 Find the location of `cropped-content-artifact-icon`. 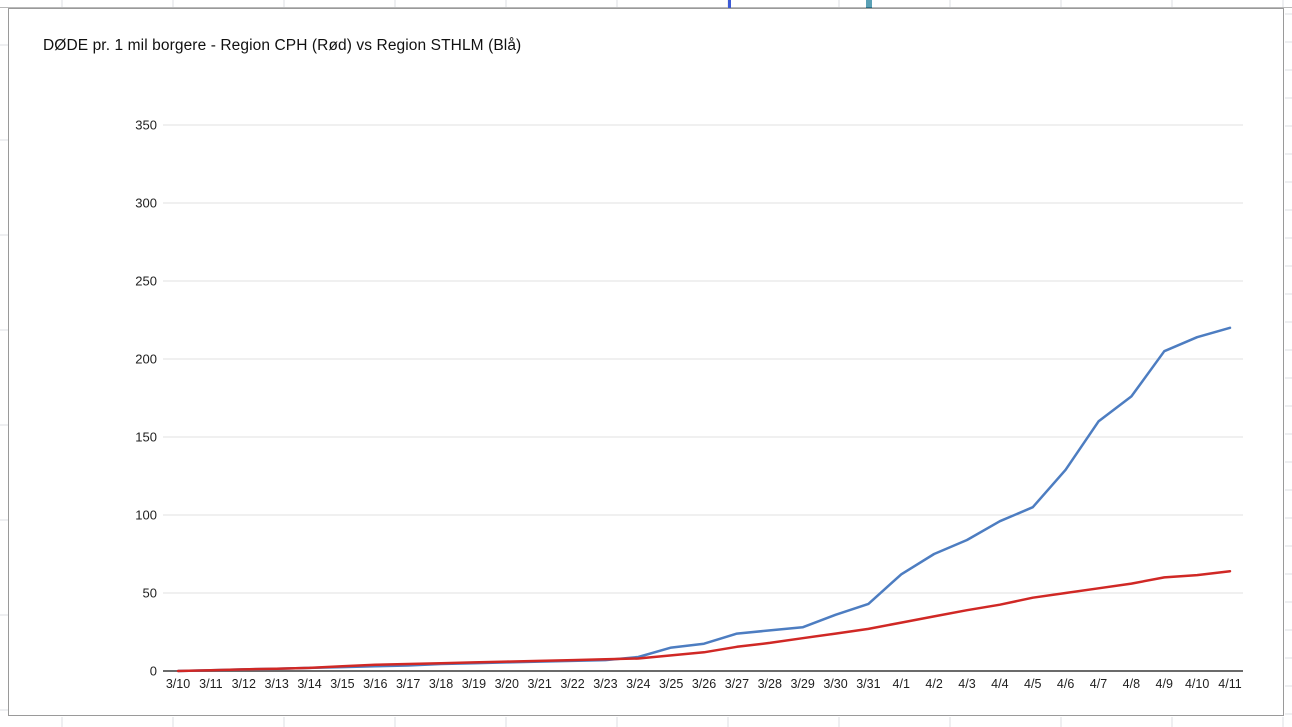

cropped-content-artifact-icon is located at coordinates (729, 4).